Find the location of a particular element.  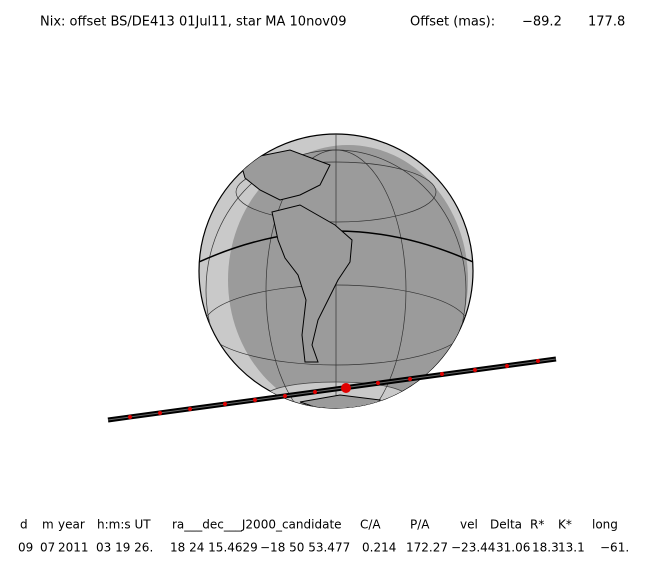

column-header: R* is located at coordinates (537, 525).